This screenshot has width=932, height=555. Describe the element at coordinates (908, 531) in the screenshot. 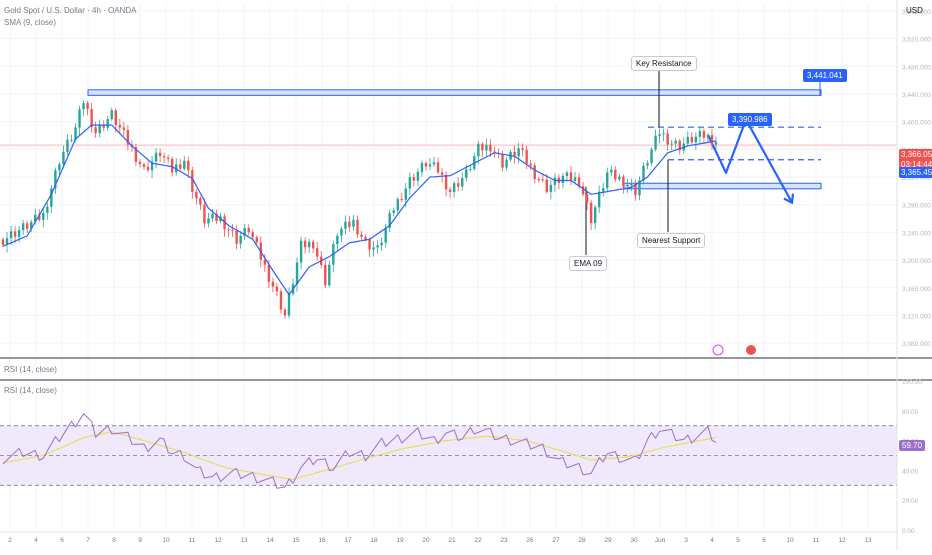

I see `rsi-tick-label: 0.00` at that location.